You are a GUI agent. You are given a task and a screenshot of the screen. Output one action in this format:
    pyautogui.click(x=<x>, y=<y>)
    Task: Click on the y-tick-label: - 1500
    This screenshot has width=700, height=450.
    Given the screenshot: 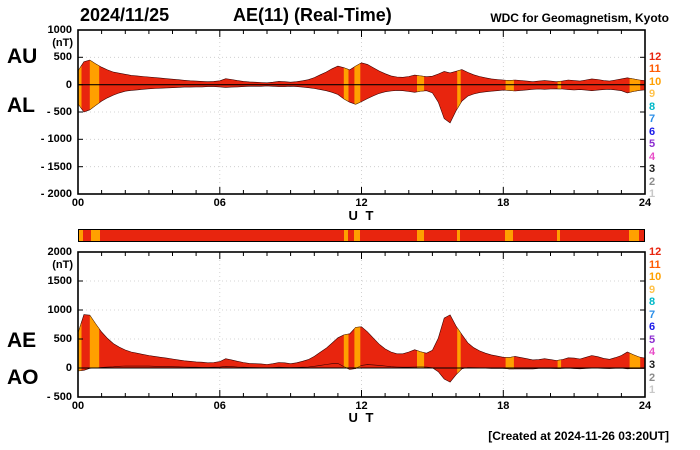 What is the action you would take?
    pyautogui.click(x=56, y=166)
    